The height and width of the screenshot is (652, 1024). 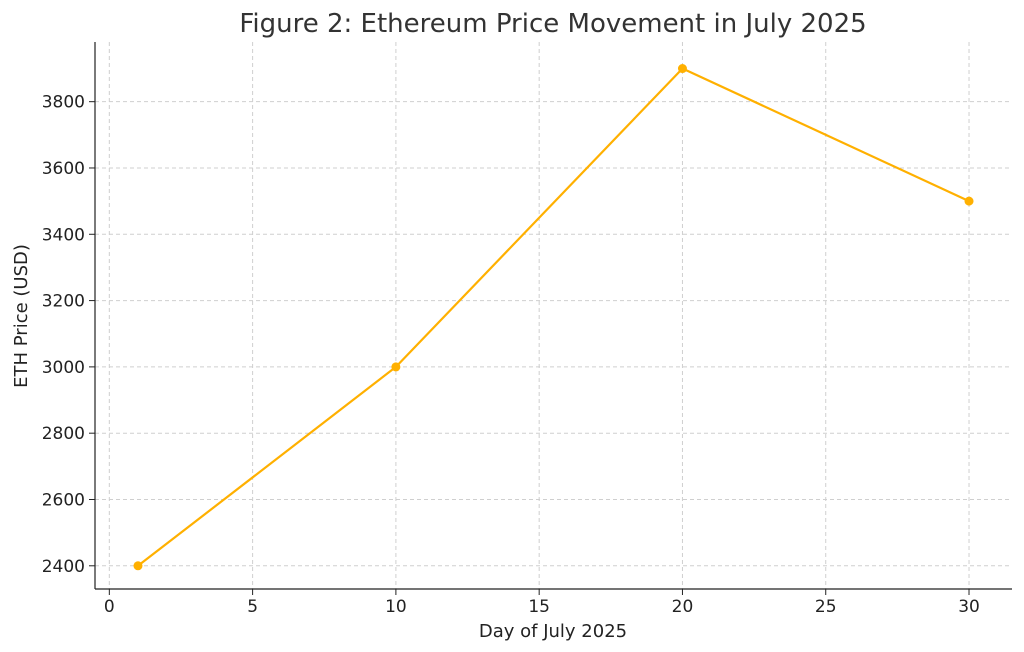 I want to click on y-tick-label: 3600, so click(x=63, y=169).